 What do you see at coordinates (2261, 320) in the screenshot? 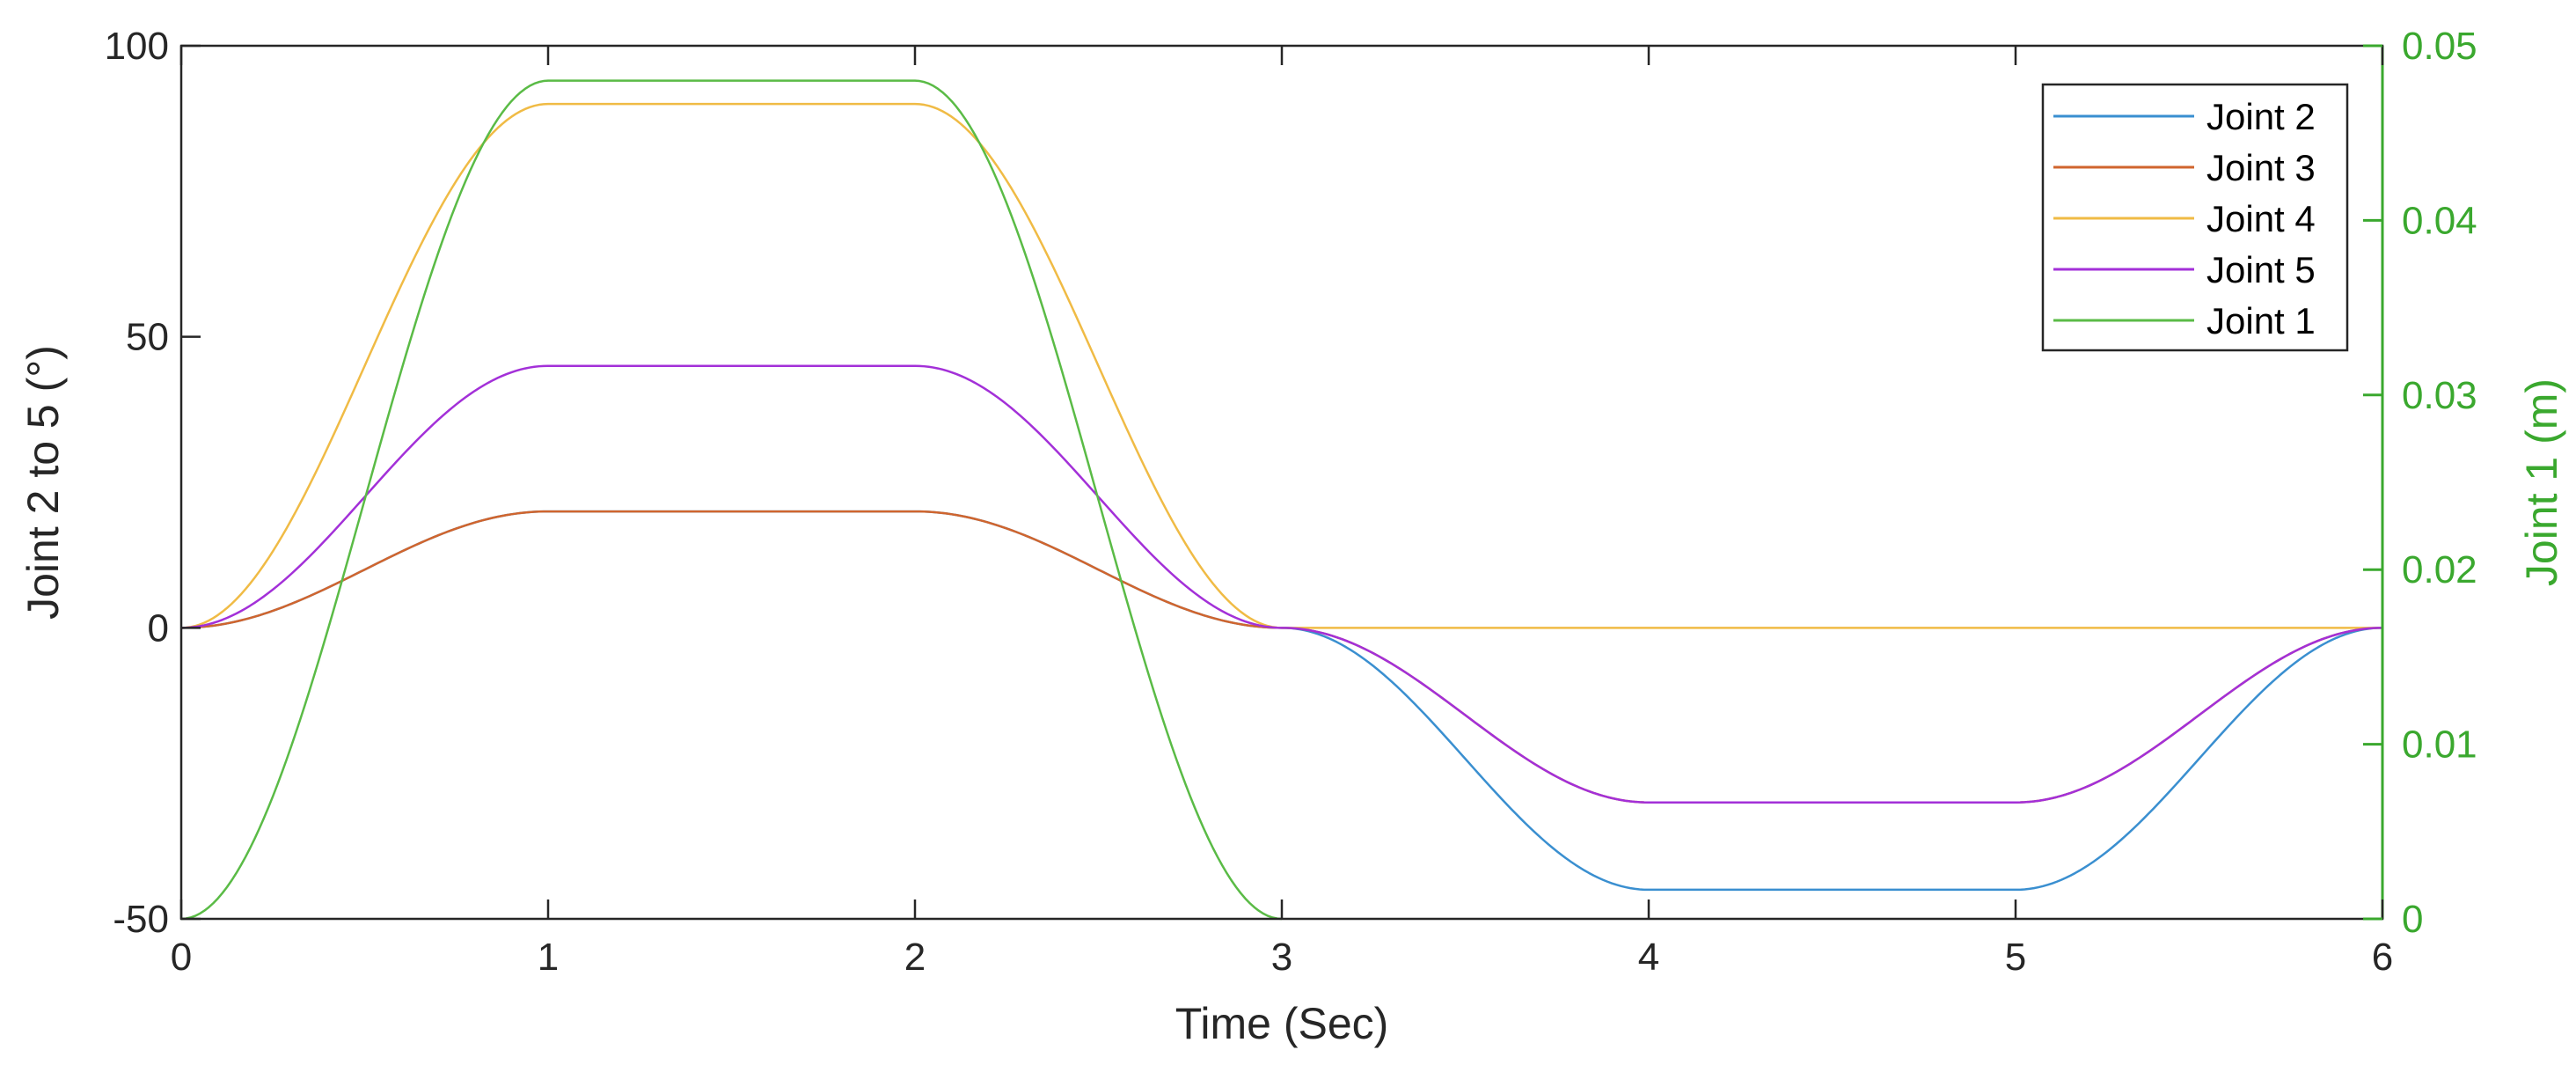
I see `legend-label: Joint 1` at bounding box center [2261, 320].